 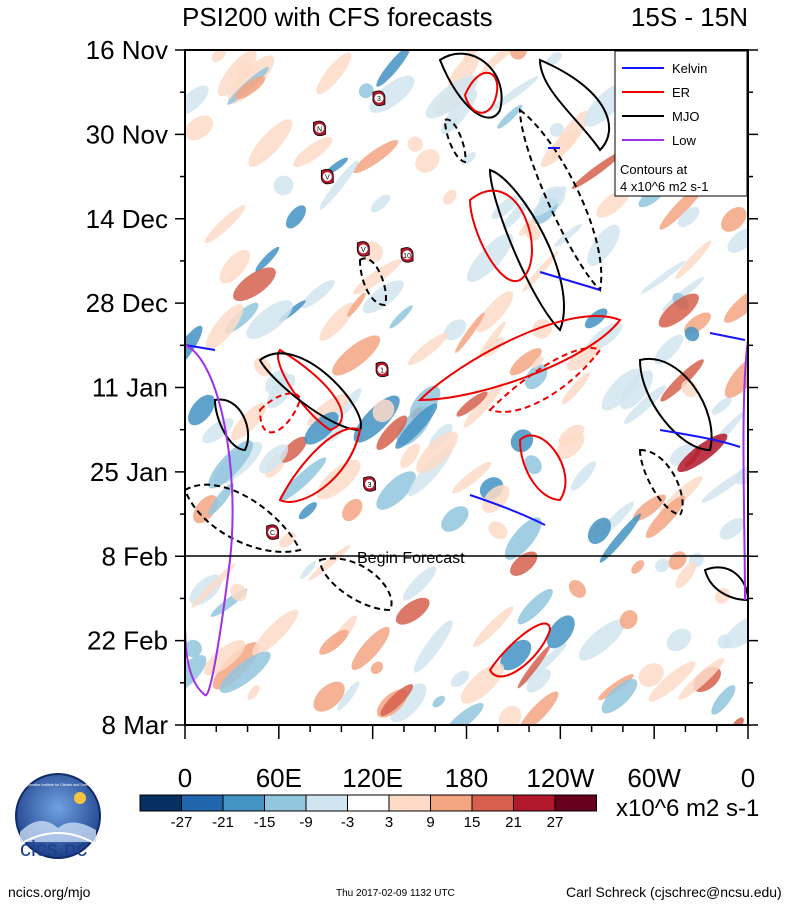 What do you see at coordinates (363, 250) in the screenshot?
I see `storm-label: V` at bounding box center [363, 250].